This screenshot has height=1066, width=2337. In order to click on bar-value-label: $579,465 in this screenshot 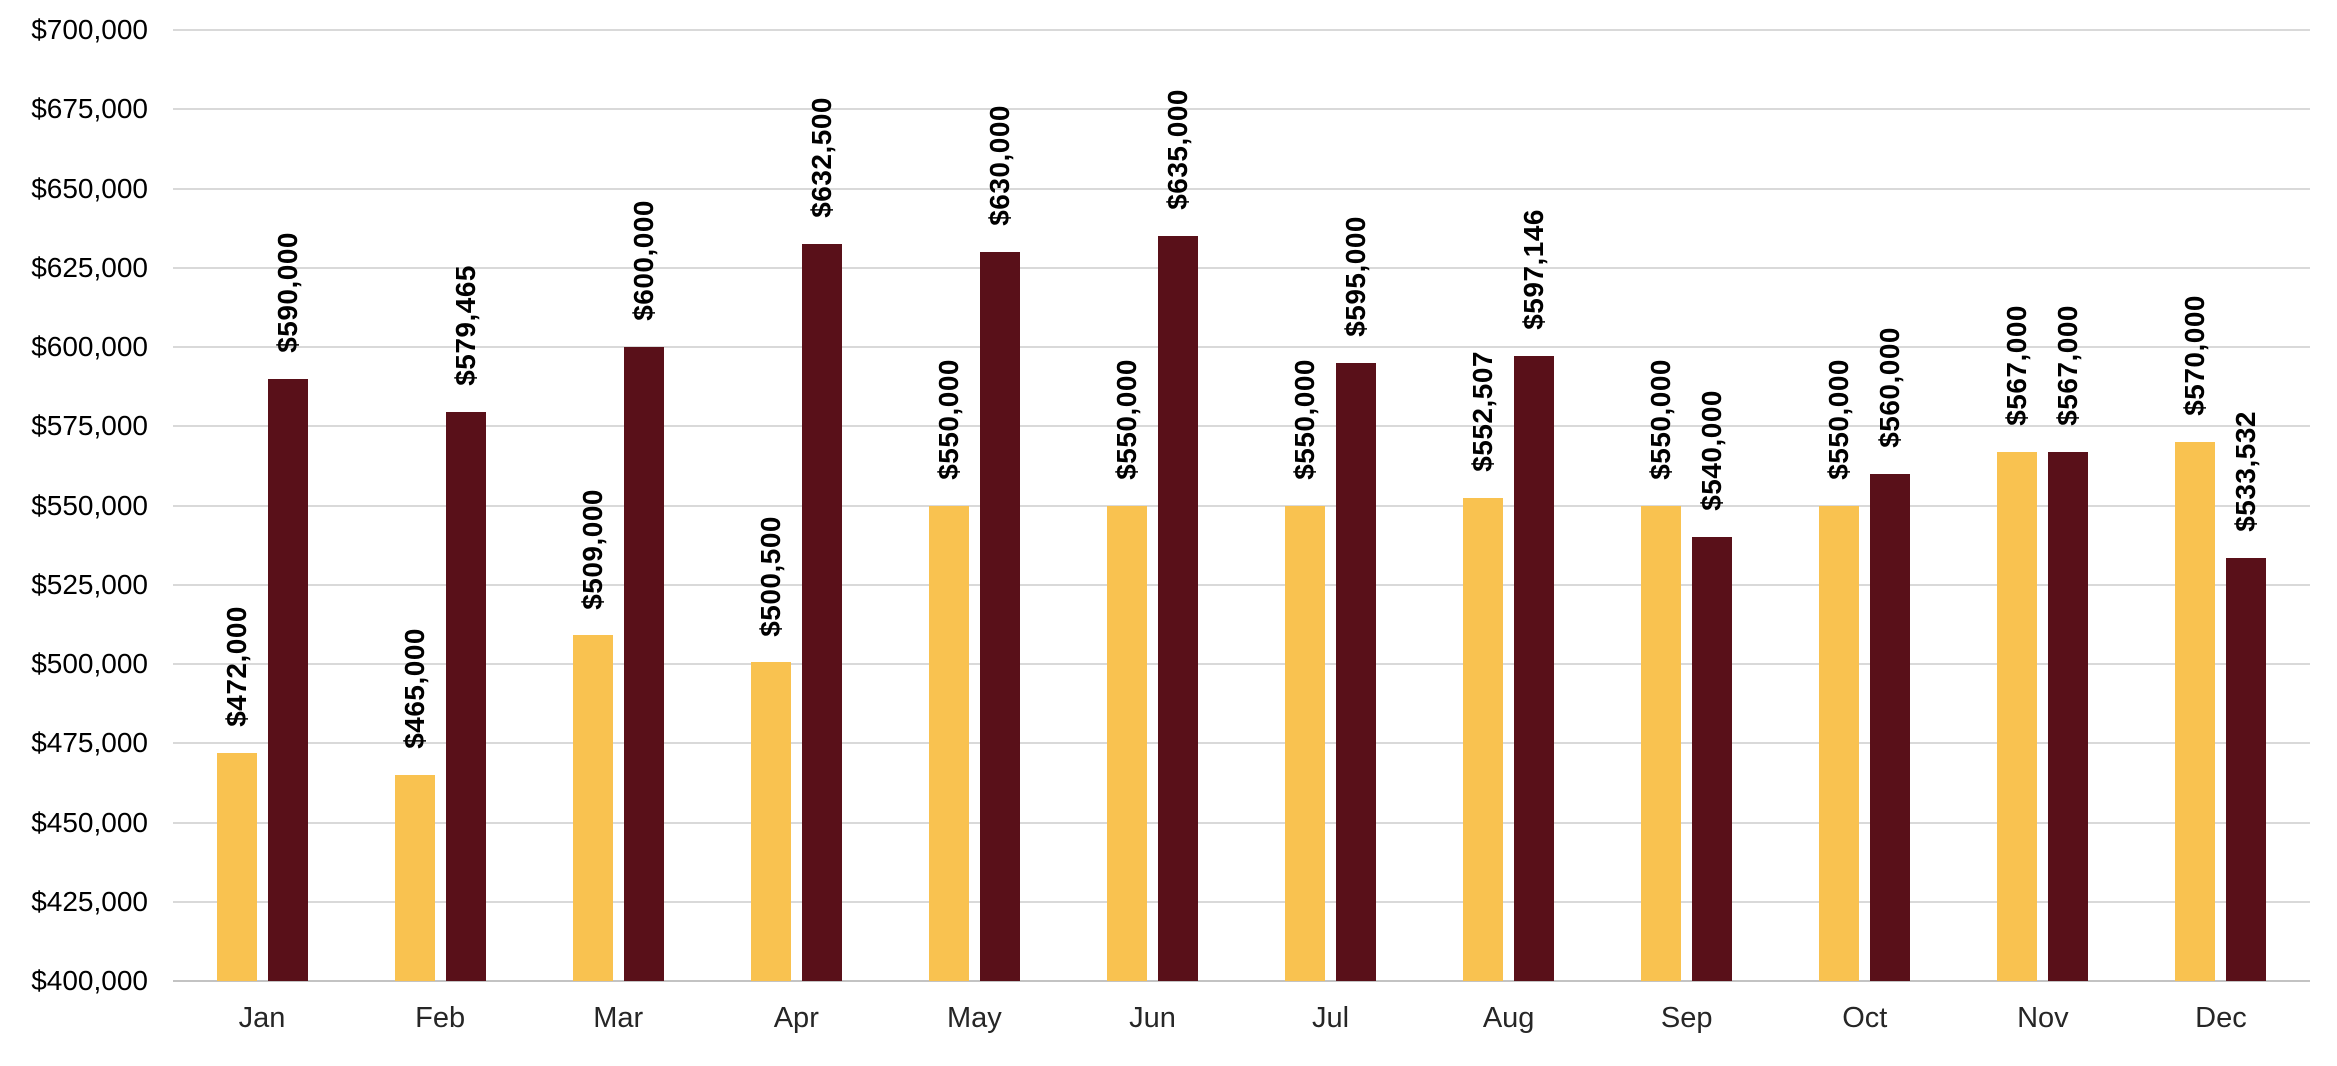, I will do `click(465, 326)`.